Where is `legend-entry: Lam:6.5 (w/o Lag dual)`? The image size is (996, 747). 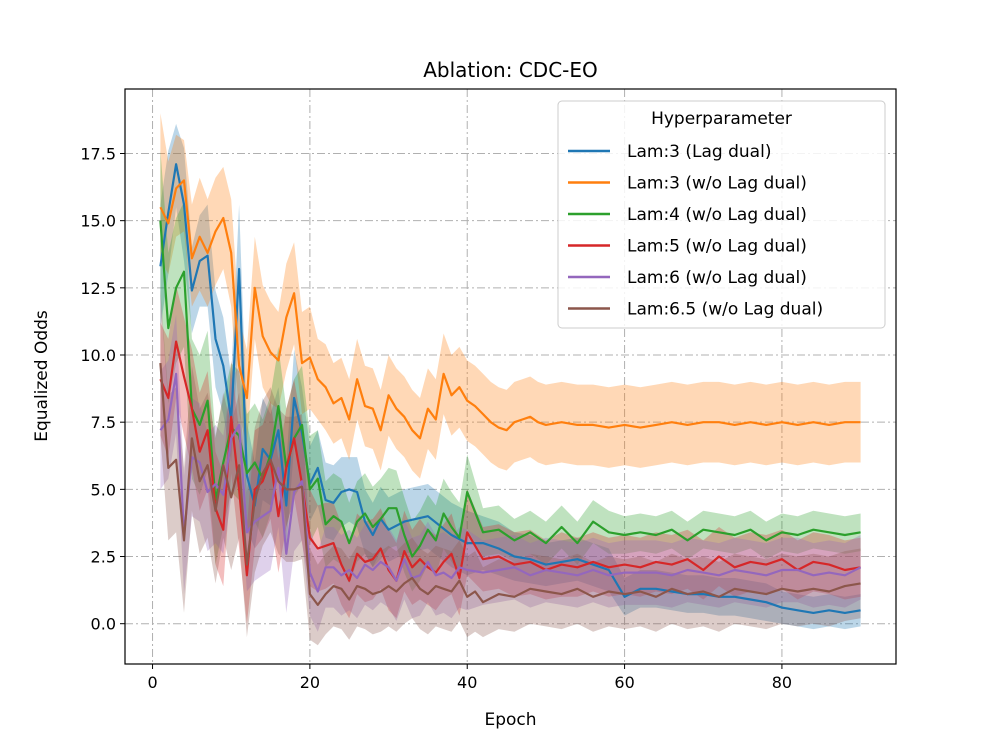
legend-entry: Lam:6.5 (w/o Lag dual) is located at coordinates (695, 310).